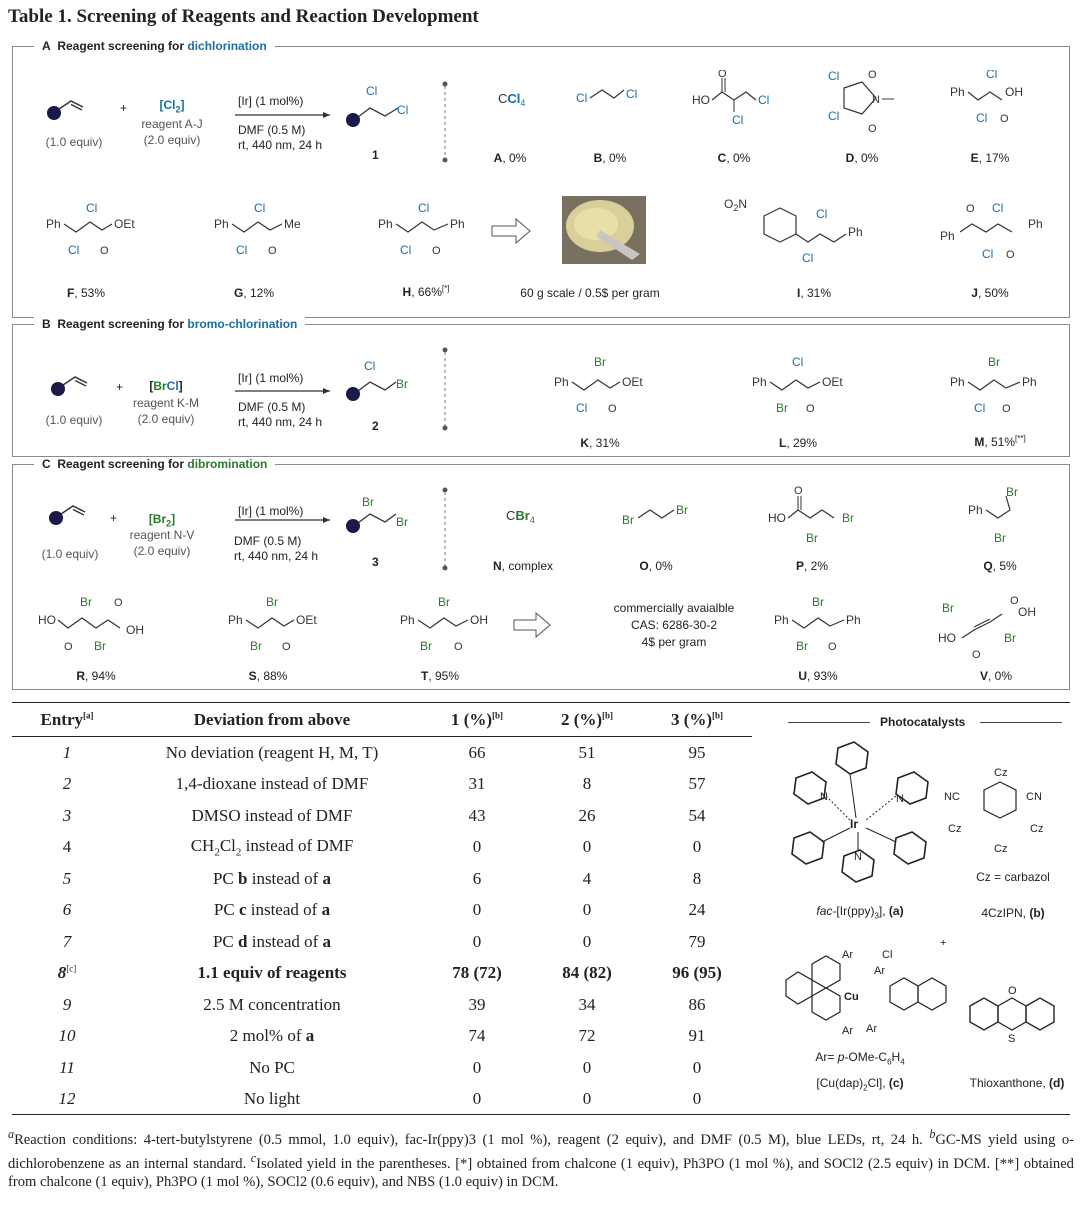  Describe the element at coordinates (166, 386) in the screenshot. I see `reagent-formula-b: [BrCl]` at that location.